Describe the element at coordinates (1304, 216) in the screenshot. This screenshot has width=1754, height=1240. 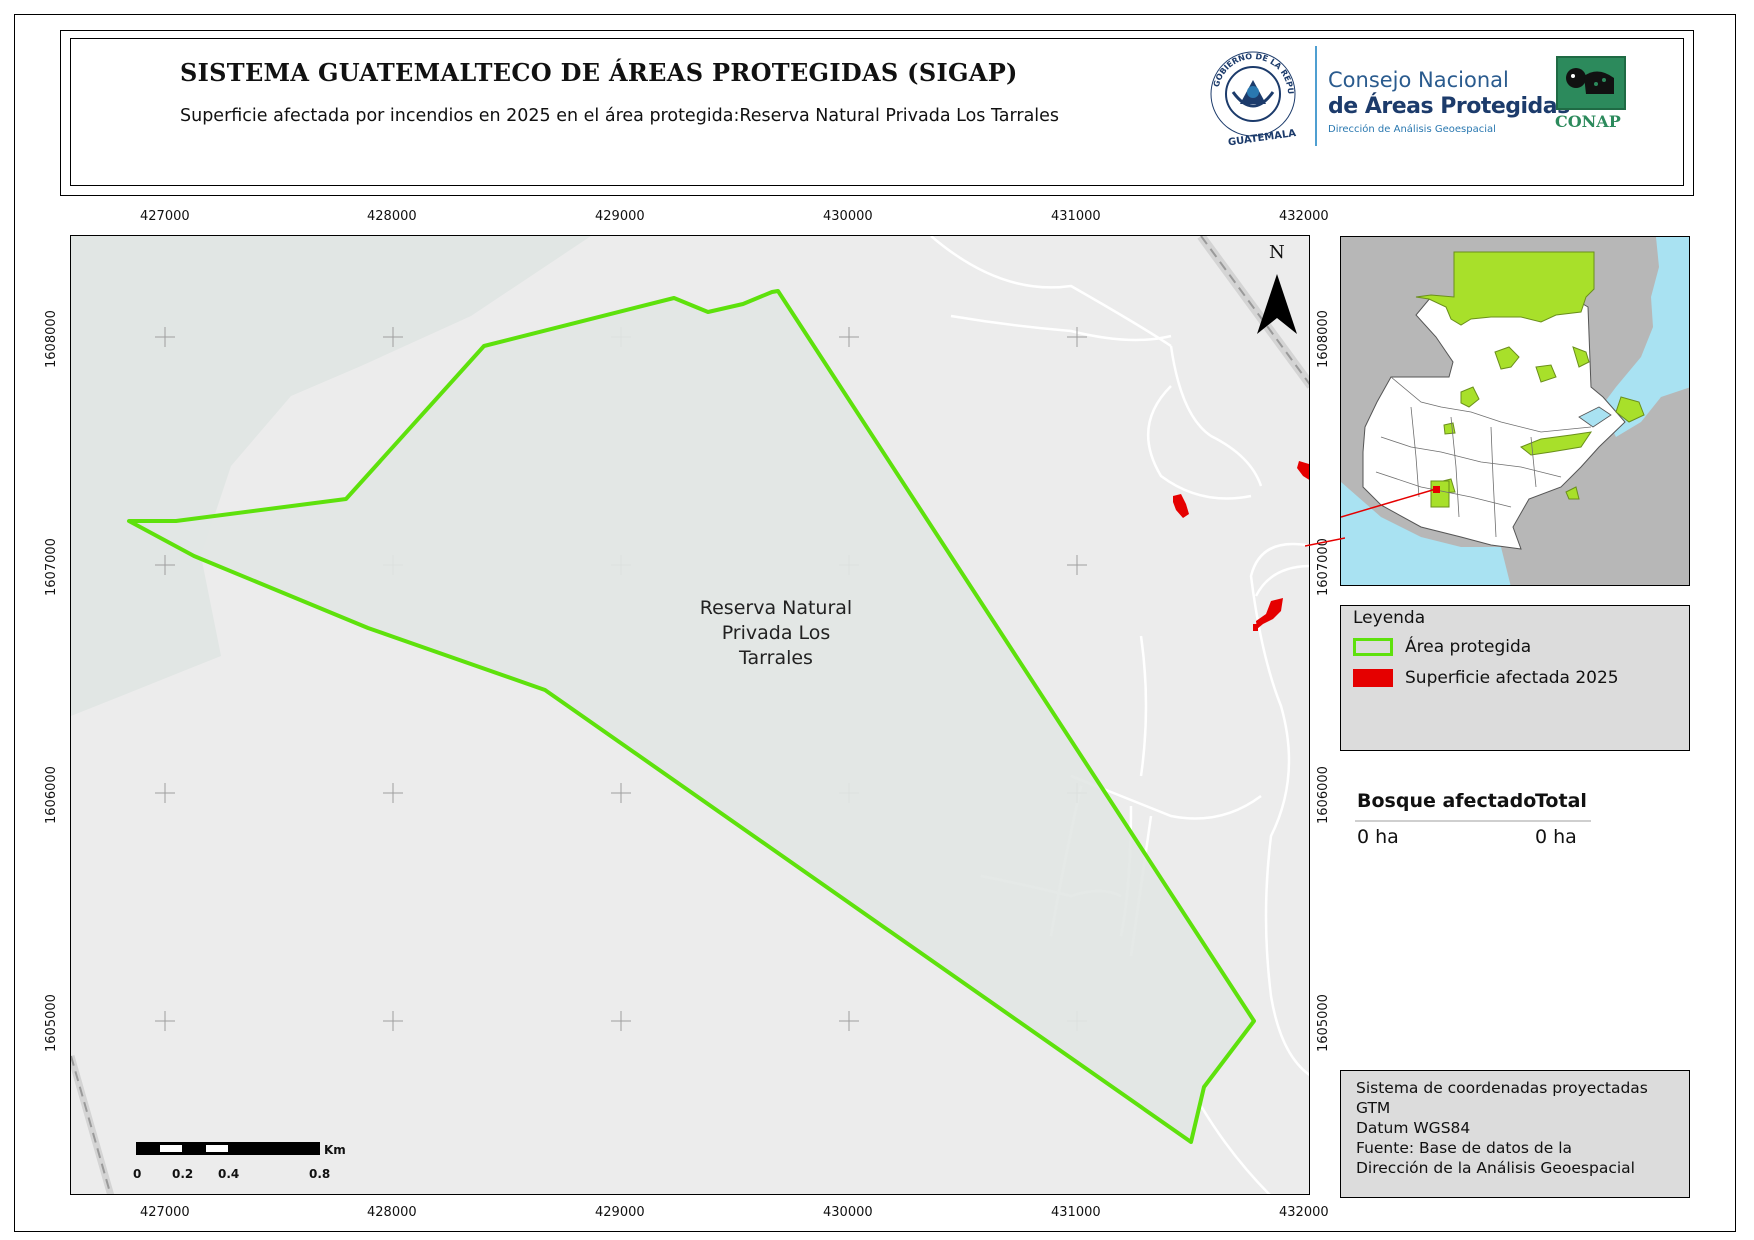
I see `x-tick-top: 432000` at that location.